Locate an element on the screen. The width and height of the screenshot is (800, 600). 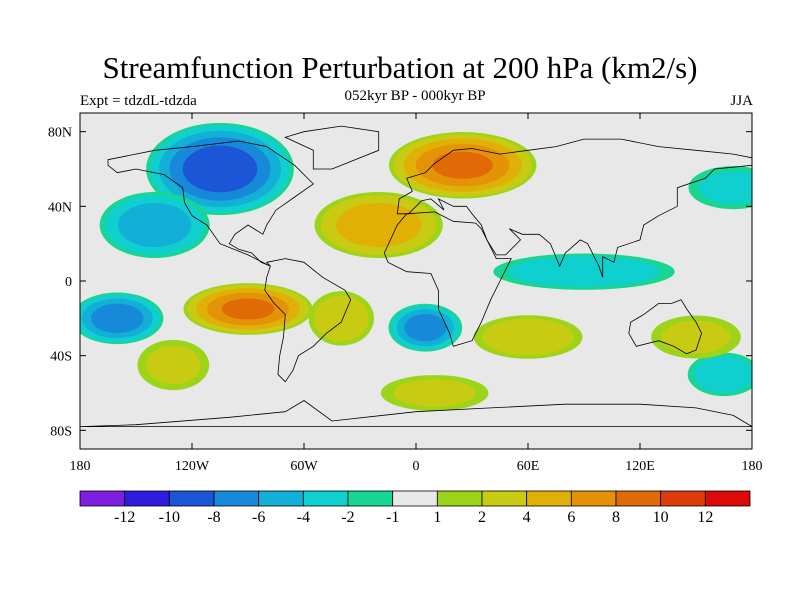
colorbar-label: 2 is located at coordinates (482, 517).